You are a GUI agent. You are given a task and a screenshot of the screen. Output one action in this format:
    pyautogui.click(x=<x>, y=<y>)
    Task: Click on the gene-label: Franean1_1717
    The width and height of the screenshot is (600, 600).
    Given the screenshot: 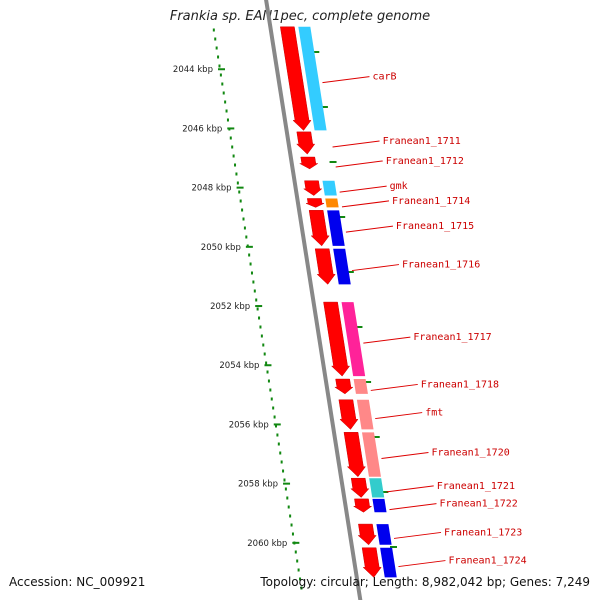 What is the action you would take?
    pyautogui.click(x=452, y=337)
    